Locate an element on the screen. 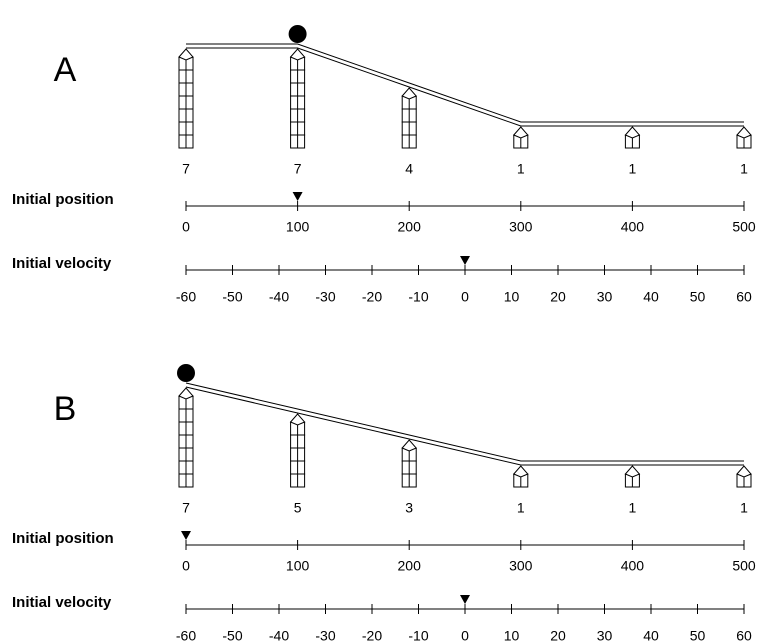 Image resolution: width=765 pixels, height=643 pixels. stack-count: 5 is located at coordinates (298, 508).